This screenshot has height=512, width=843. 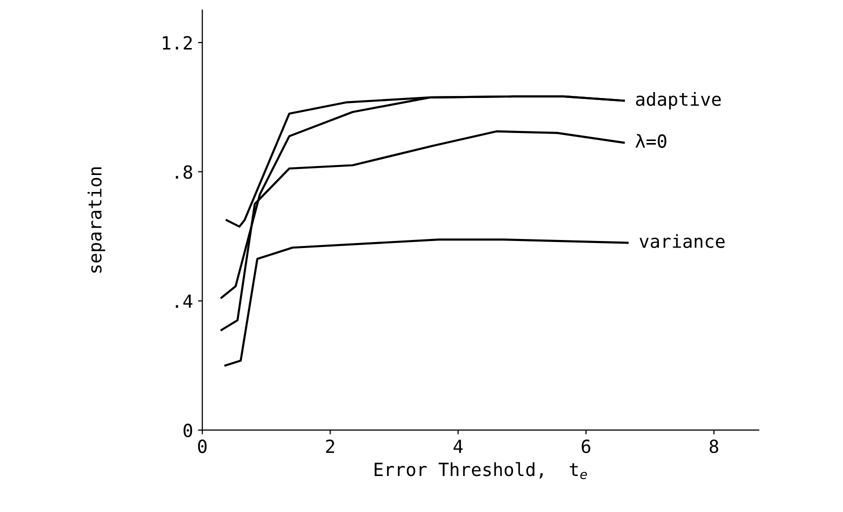 What do you see at coordinates (202, 447) in the screenshot?
I see `x-tick-label: 0` at bounding box center [202, 447].